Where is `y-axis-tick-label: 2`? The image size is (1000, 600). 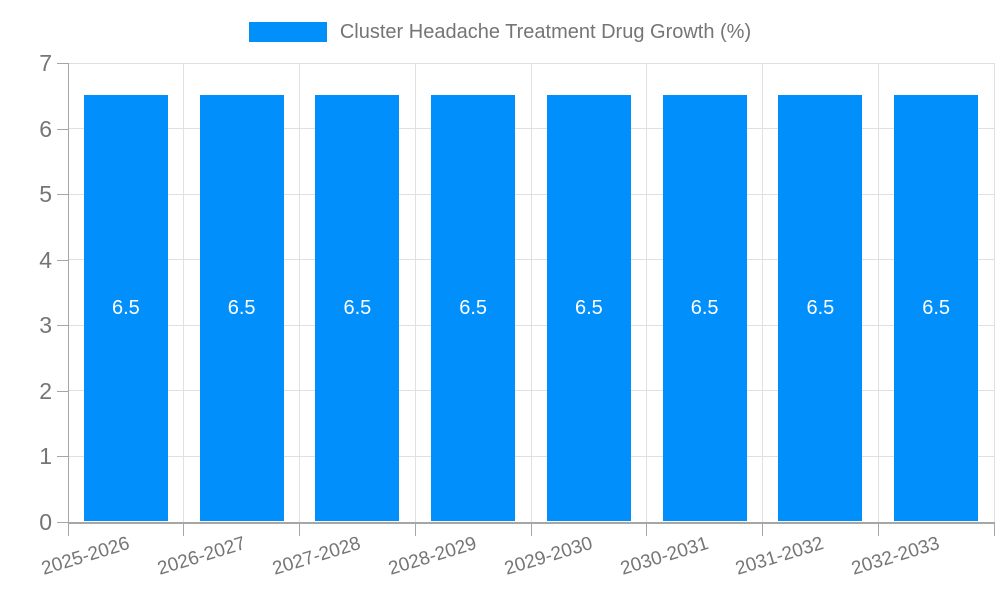 y-axis-tick-label: 2 is located at coordinates (45, 390).